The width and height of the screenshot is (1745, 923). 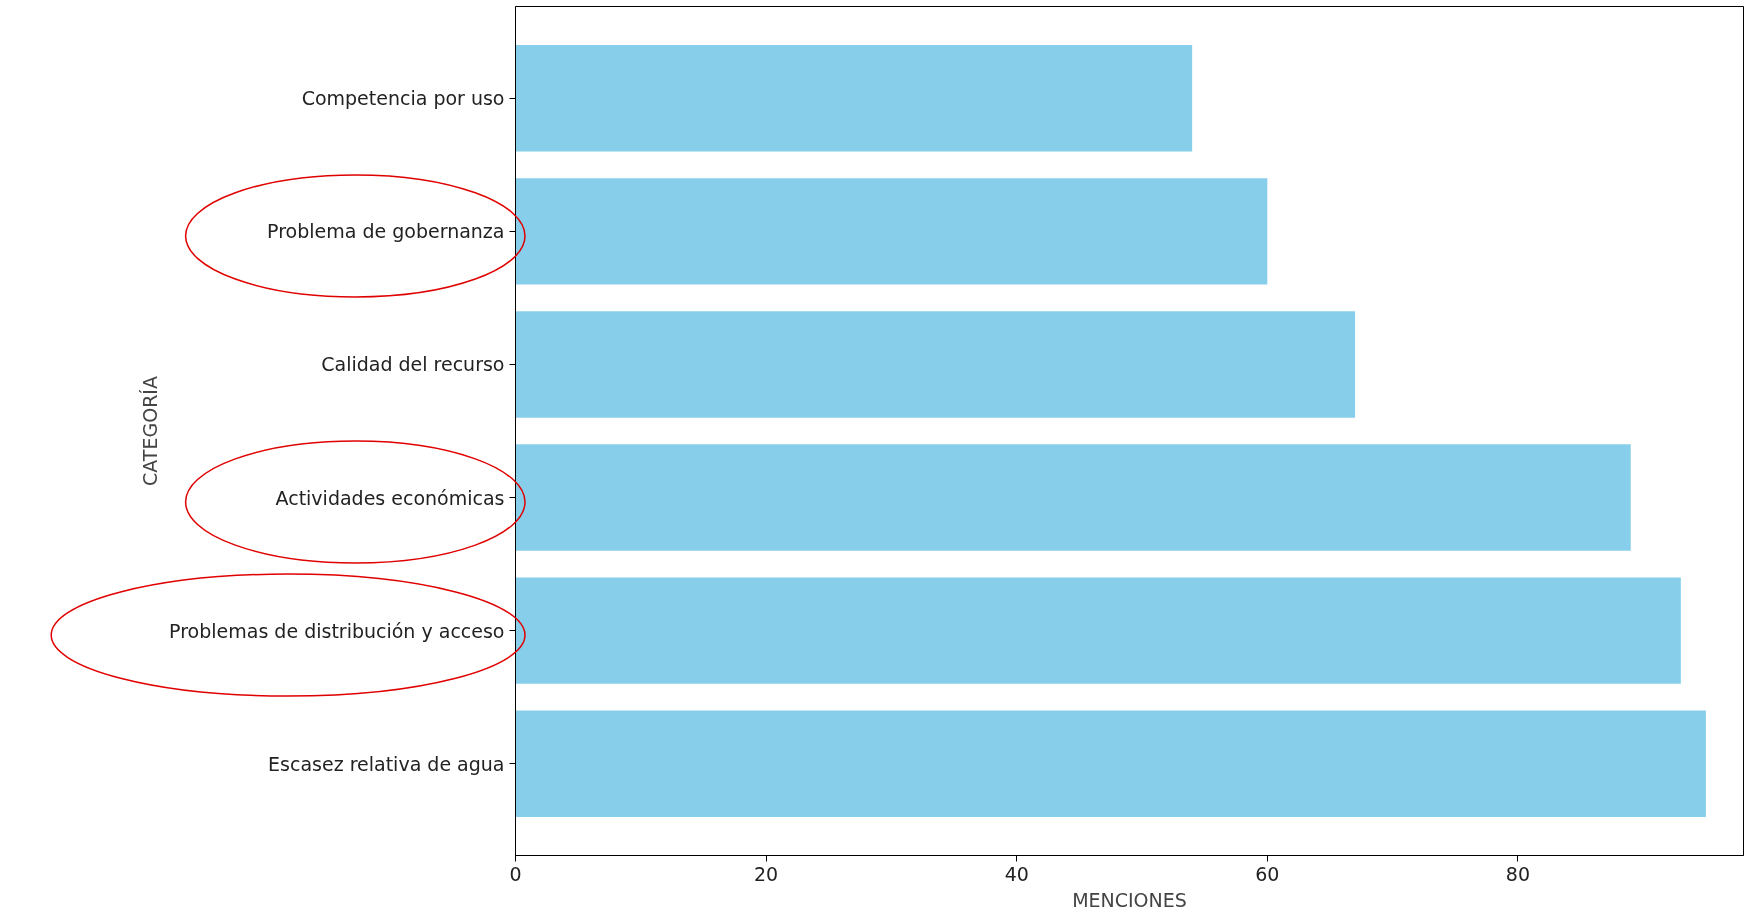 What do you see at coordinates (390, 497) in the screenshot?
I see `y-tick-label: Actividades económicas` at bounding box center [390, 497].